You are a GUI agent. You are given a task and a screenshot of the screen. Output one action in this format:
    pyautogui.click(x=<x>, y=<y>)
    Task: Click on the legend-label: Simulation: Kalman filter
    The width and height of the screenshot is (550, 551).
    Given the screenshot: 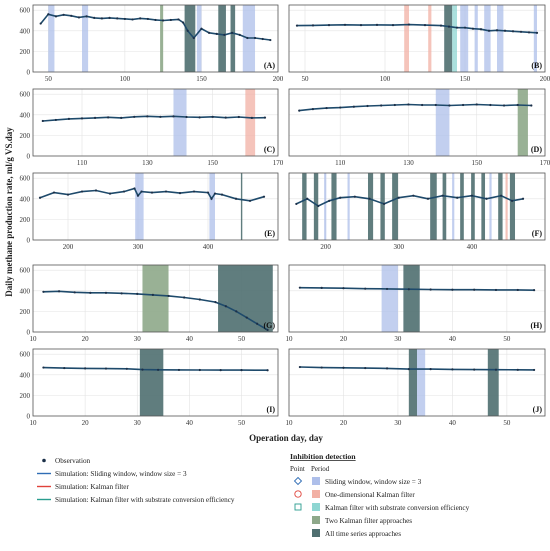 What is the action you would take?
    pyautogui.click(x=92, y=487)
    